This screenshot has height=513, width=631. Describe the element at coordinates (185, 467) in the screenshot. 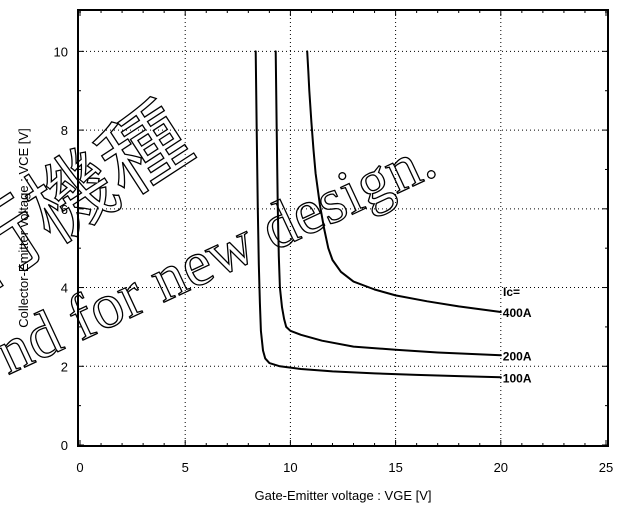

I see `x-tick-label: 5` at that location.